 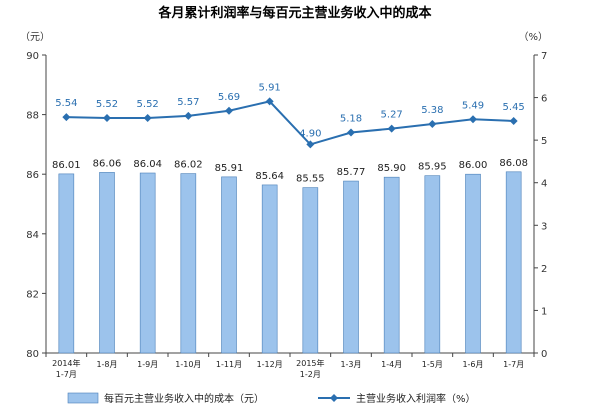 I want to click on legend: 每百元主营业务收入中的成本（元） 主营业务收入利润率（%）, so click(x=271, y=398).